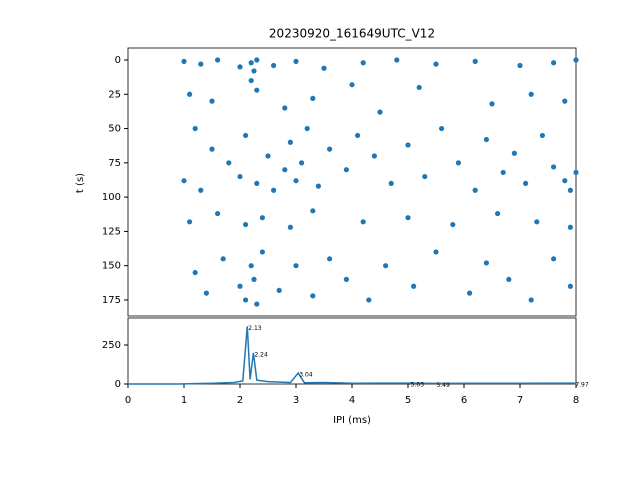  Describe the element at coordinates (128, 400) in the screenshot. I see `x-tick-label: 0` at that location.